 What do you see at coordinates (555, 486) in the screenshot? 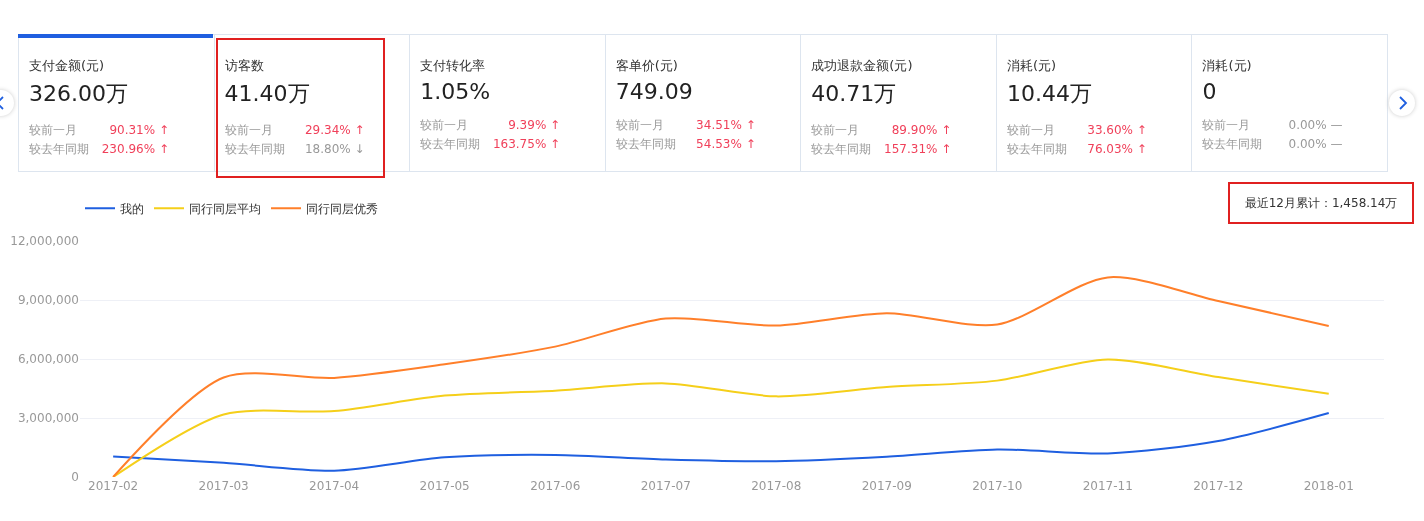
I see `x-tick-label: 2017-06` at bounding box center [555, 486].